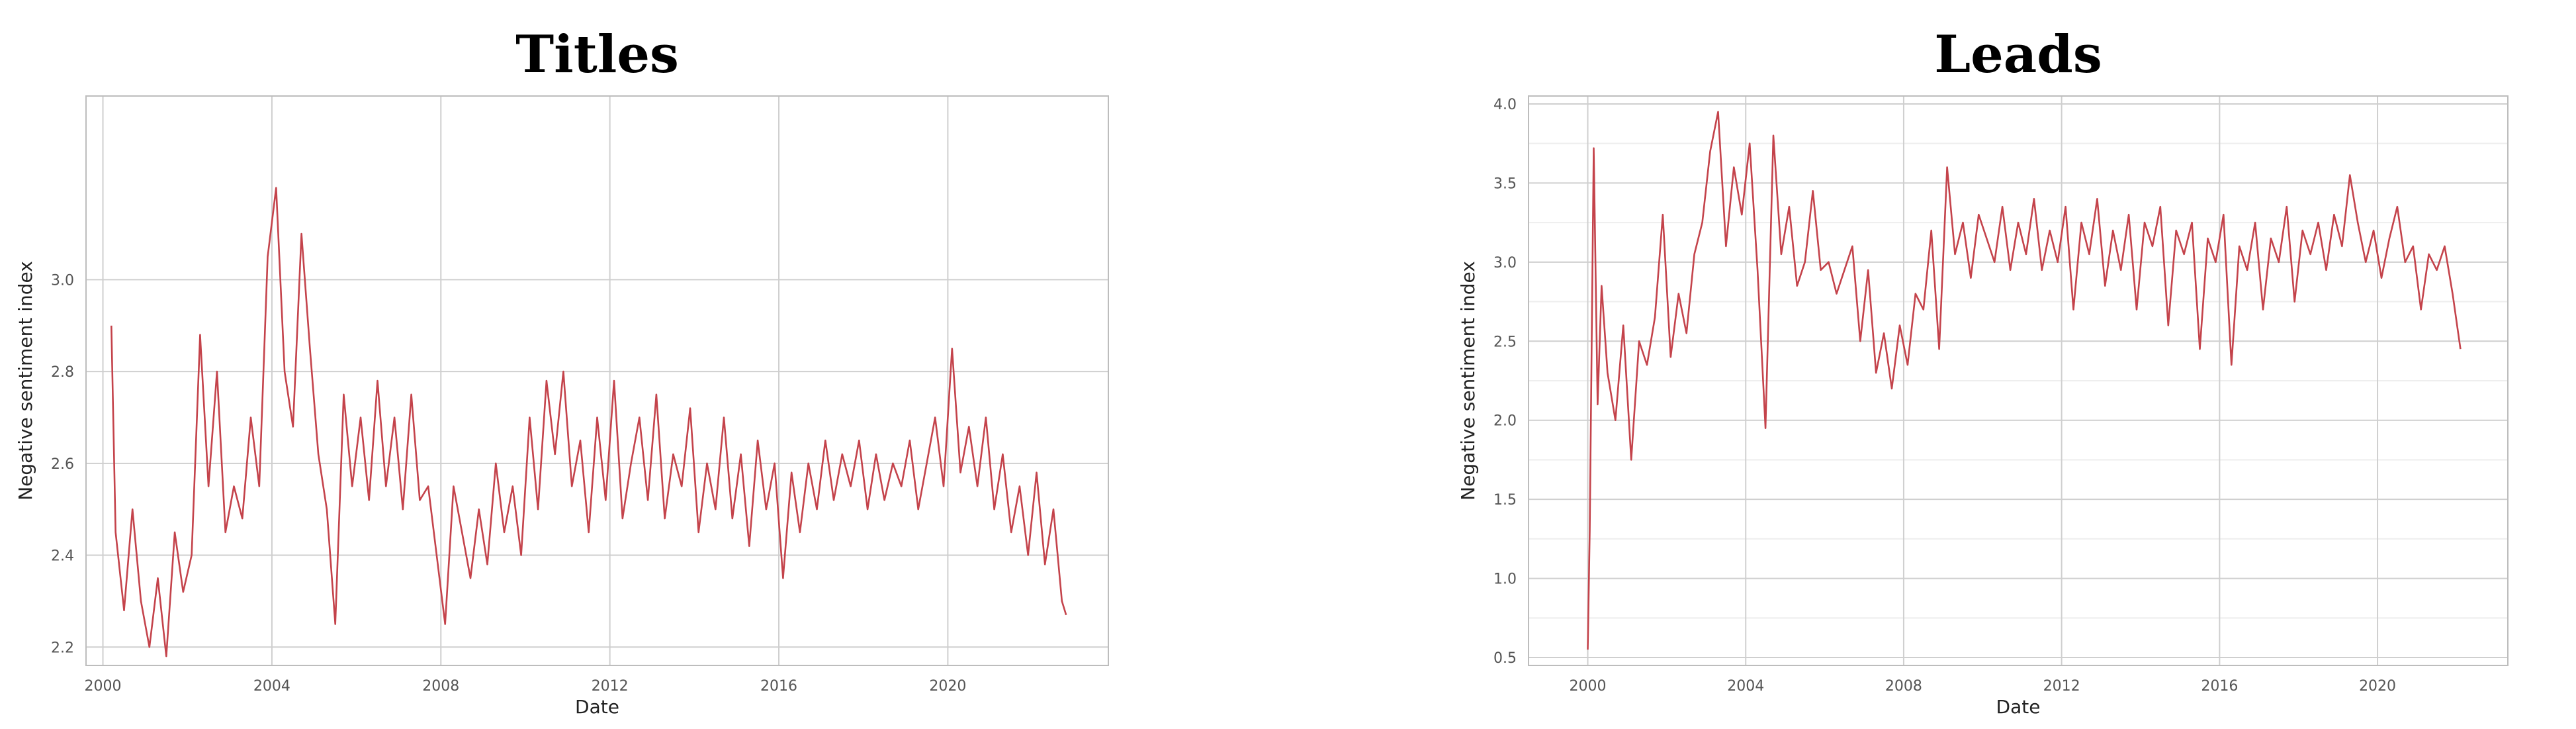  Describe the element at coordinates (597, 54) in the screenshot. I see `chart-title-titles: Titles` at that location.